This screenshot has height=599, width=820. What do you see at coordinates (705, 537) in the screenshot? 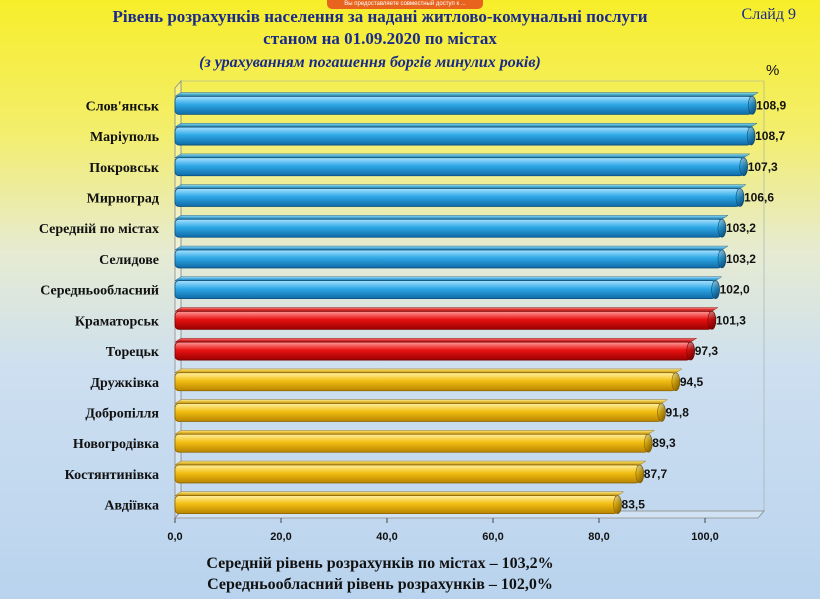
I see `x-tick-label: 100,0` at bounding box center [705, 537].